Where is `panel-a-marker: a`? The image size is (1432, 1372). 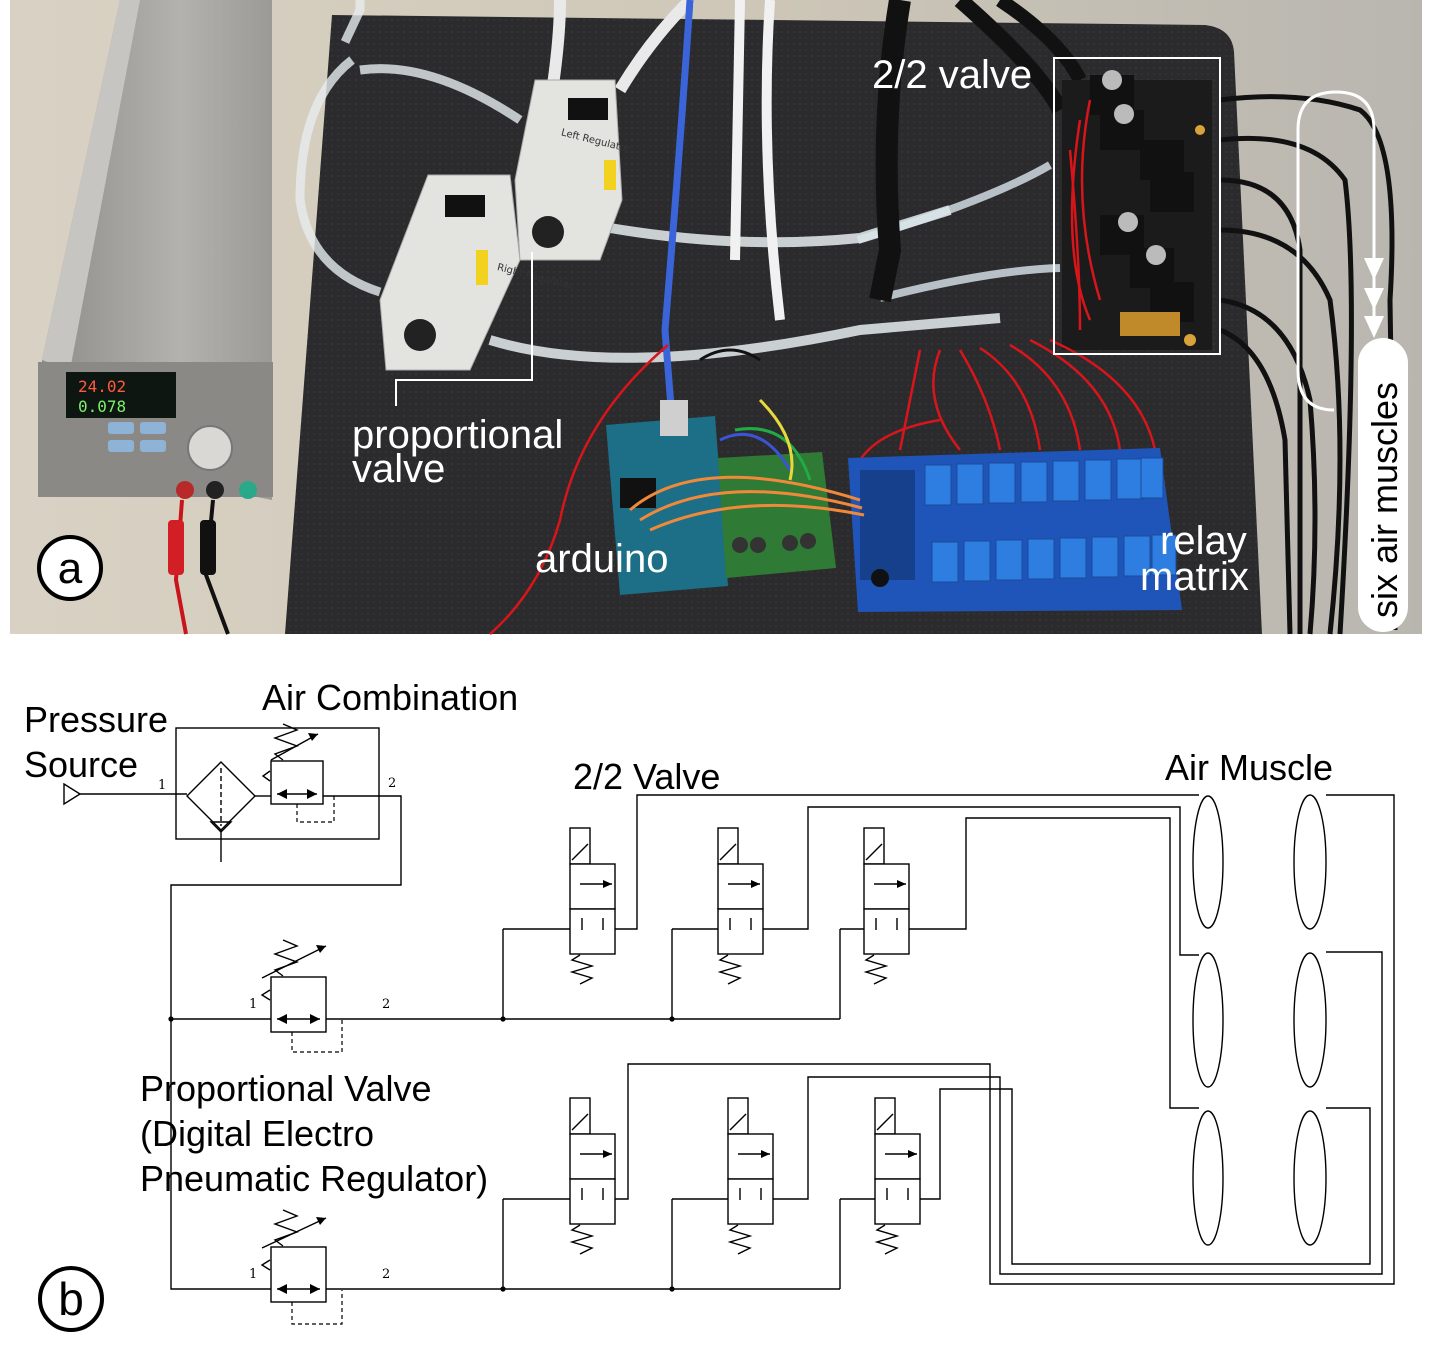
panel-a-marker: a is located at coordinates (70, 568).